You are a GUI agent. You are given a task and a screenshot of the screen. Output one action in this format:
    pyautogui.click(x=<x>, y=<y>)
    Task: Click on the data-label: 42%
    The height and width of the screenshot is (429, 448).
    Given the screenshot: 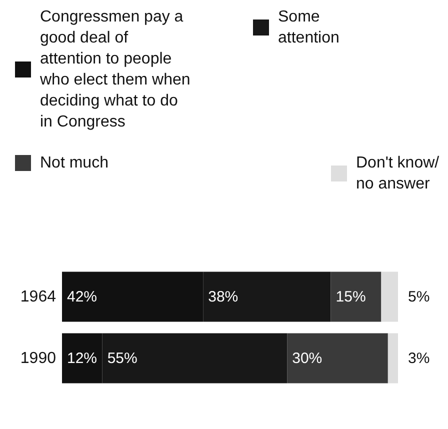 What is the action you would take?
    pyautogui.click(x=82, y=297)
    